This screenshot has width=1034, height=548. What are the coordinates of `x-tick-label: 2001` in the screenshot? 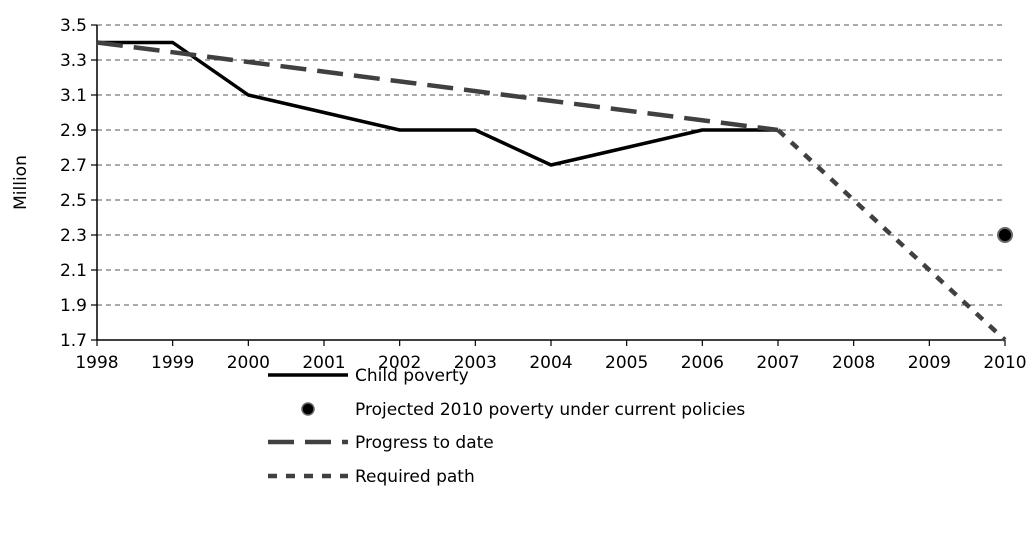 It's located at (323, 363).